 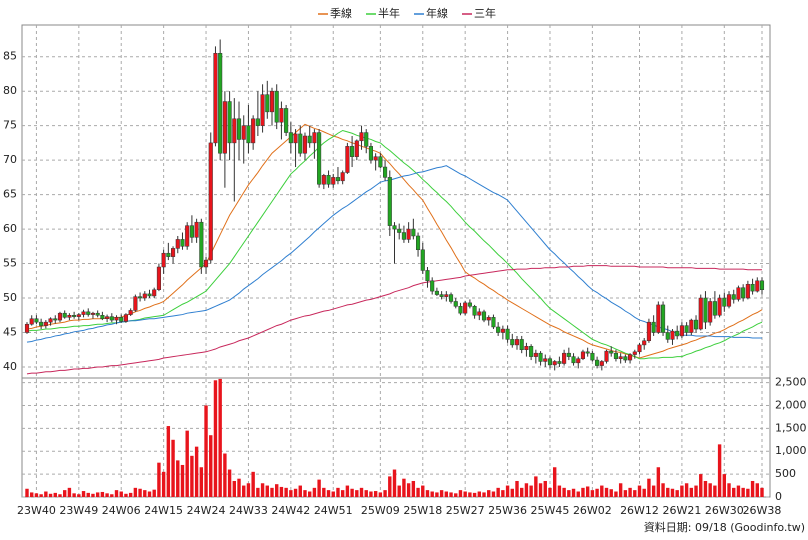 I want to click on y-tick-label: 2,000, so click(x=791, y=404).